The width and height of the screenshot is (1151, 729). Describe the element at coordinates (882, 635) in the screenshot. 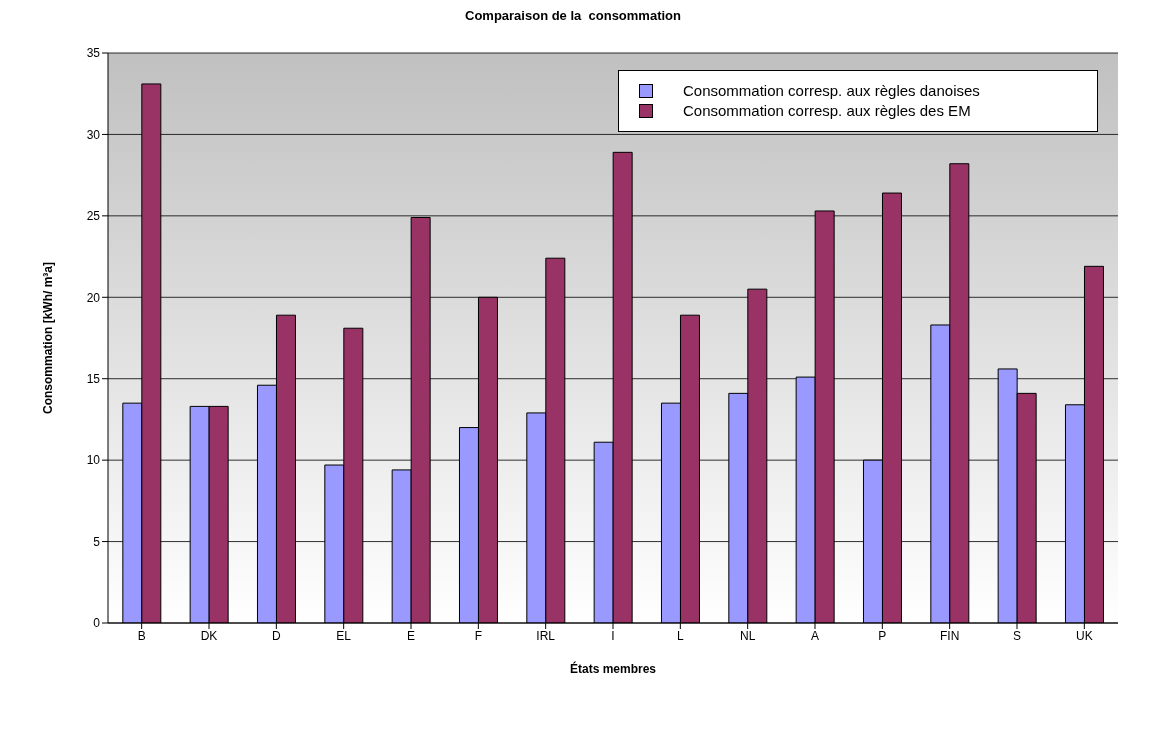

I see `x-tick-label: P` at that location.